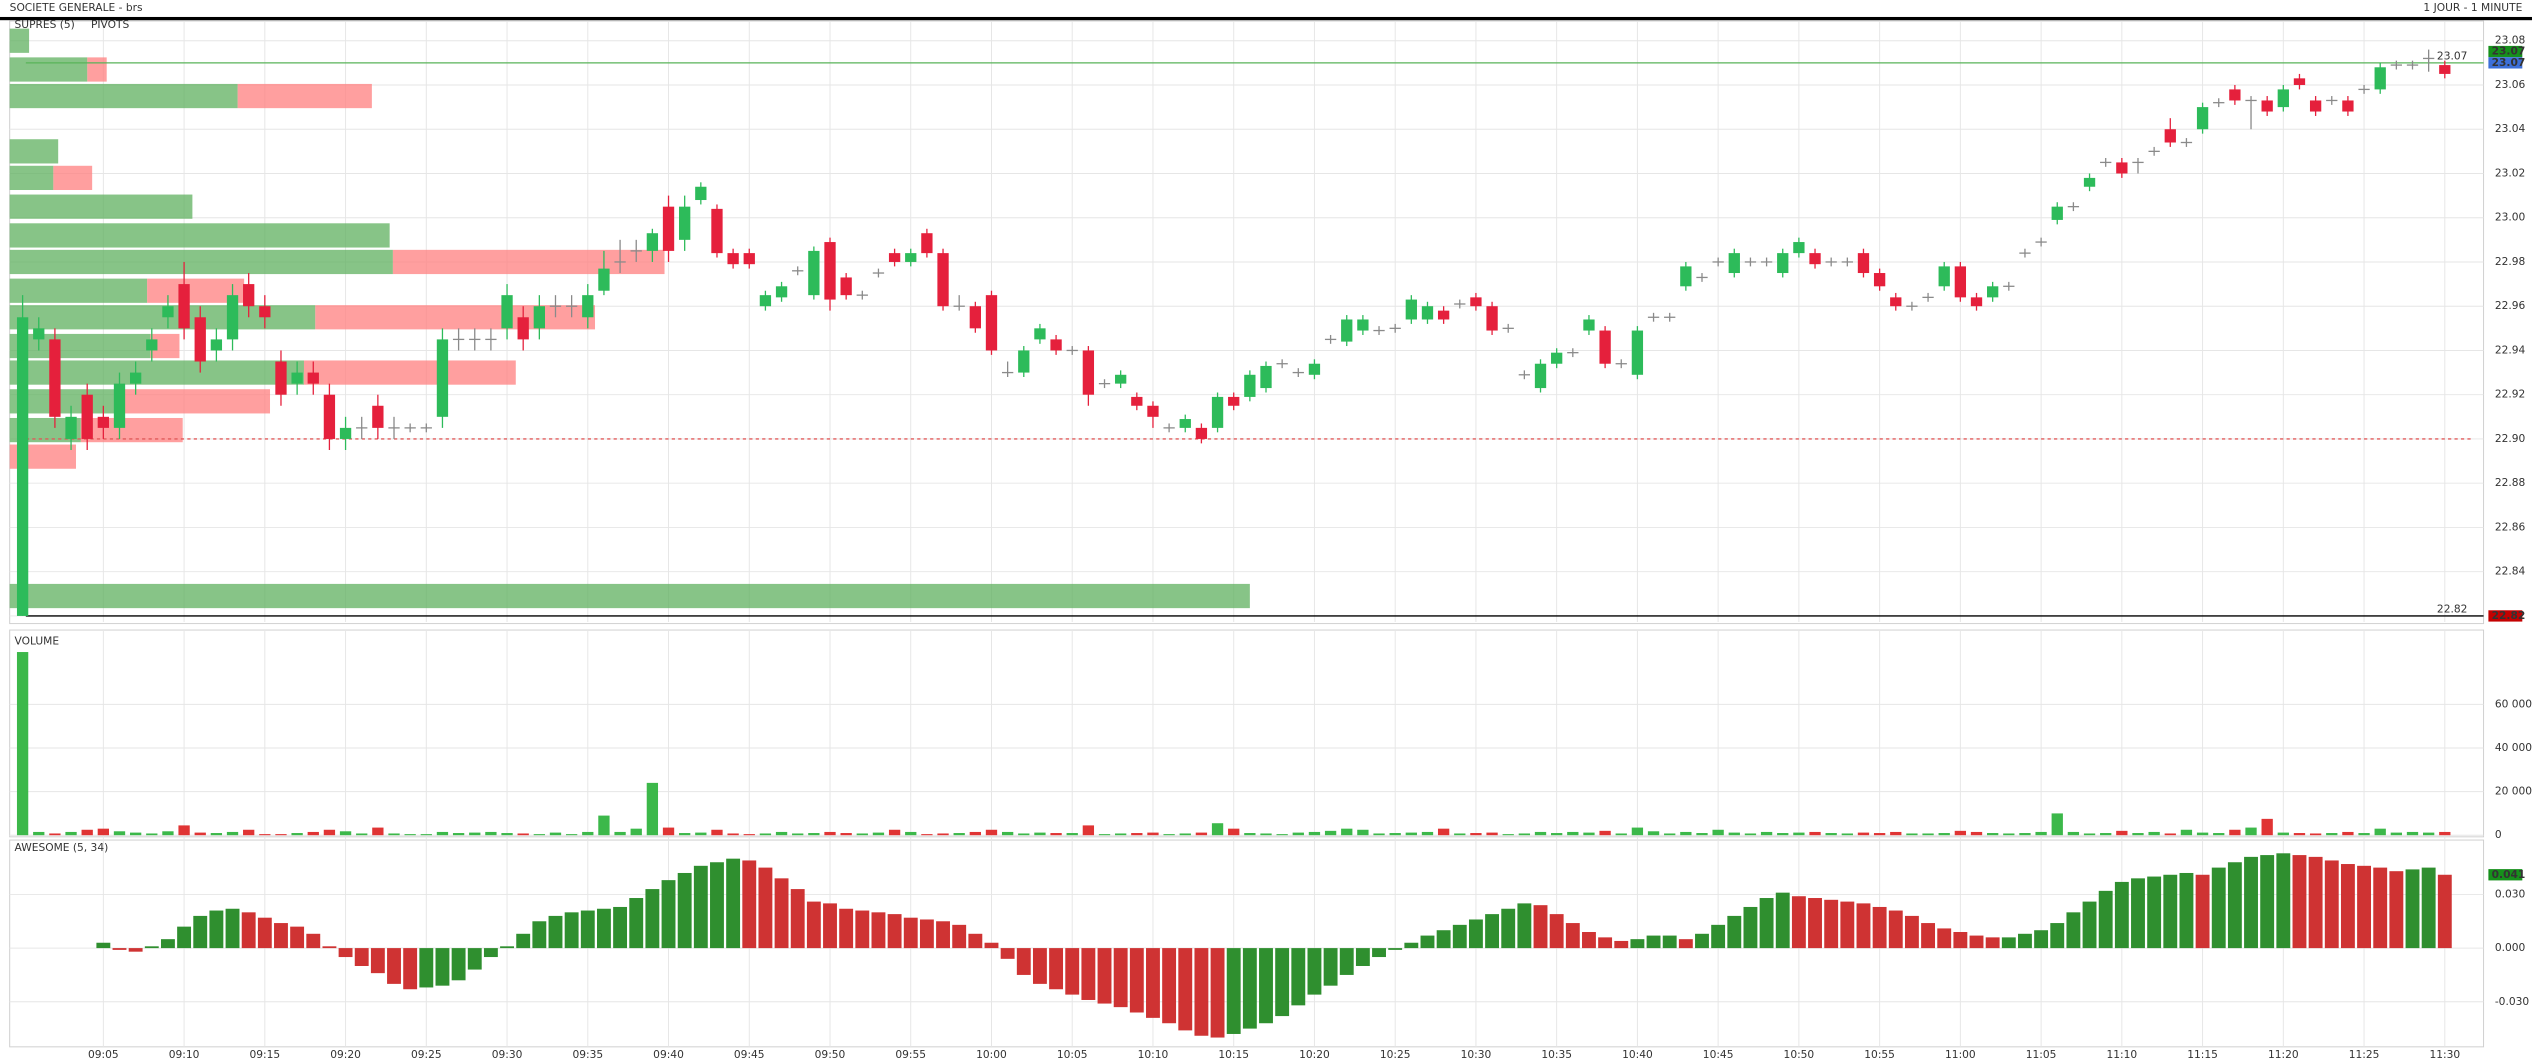 This screenshot has height=1063, width=2532. Describe the element at coordinates (2505, 875) in the screenshot. I see `value-tag` at that location.